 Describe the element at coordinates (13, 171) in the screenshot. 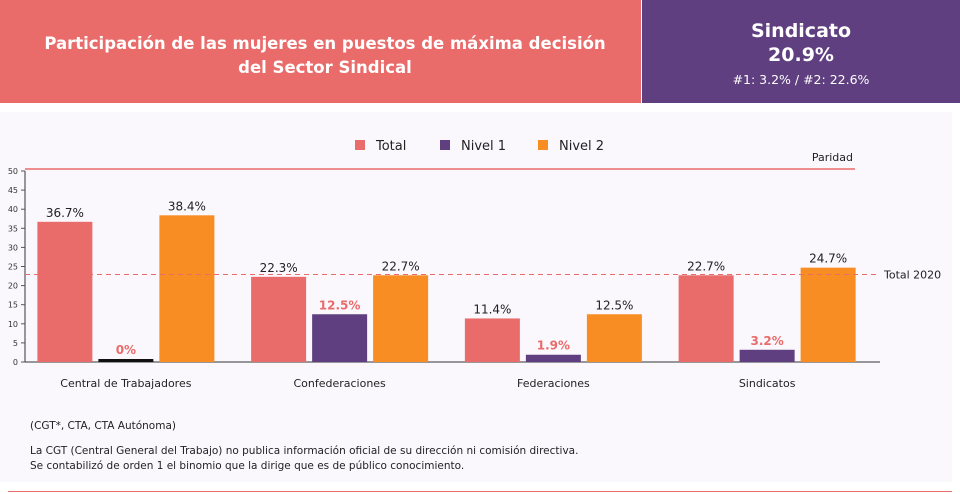

I see `y-tick-label: 50` at that location.